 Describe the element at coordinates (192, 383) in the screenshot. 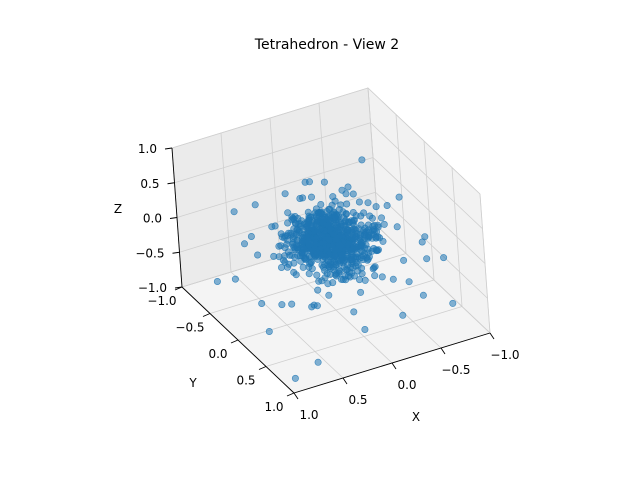

I see `y-axis-label: Y` at that location.